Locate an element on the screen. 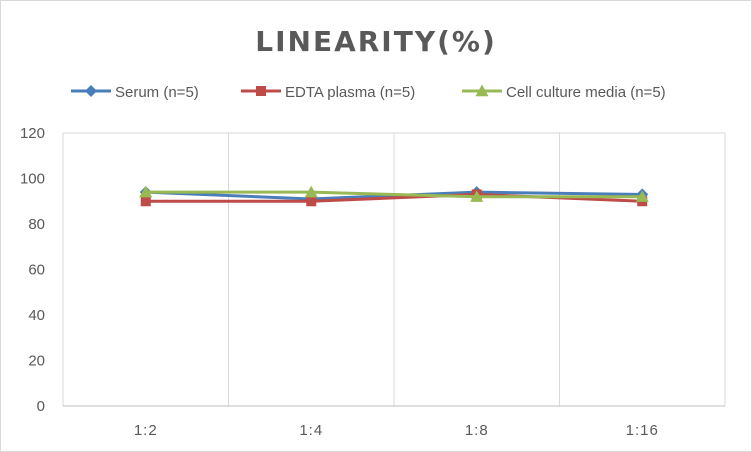  legend-label-2: EDTA plasma (n=5) is located at coordinates (350, 92).